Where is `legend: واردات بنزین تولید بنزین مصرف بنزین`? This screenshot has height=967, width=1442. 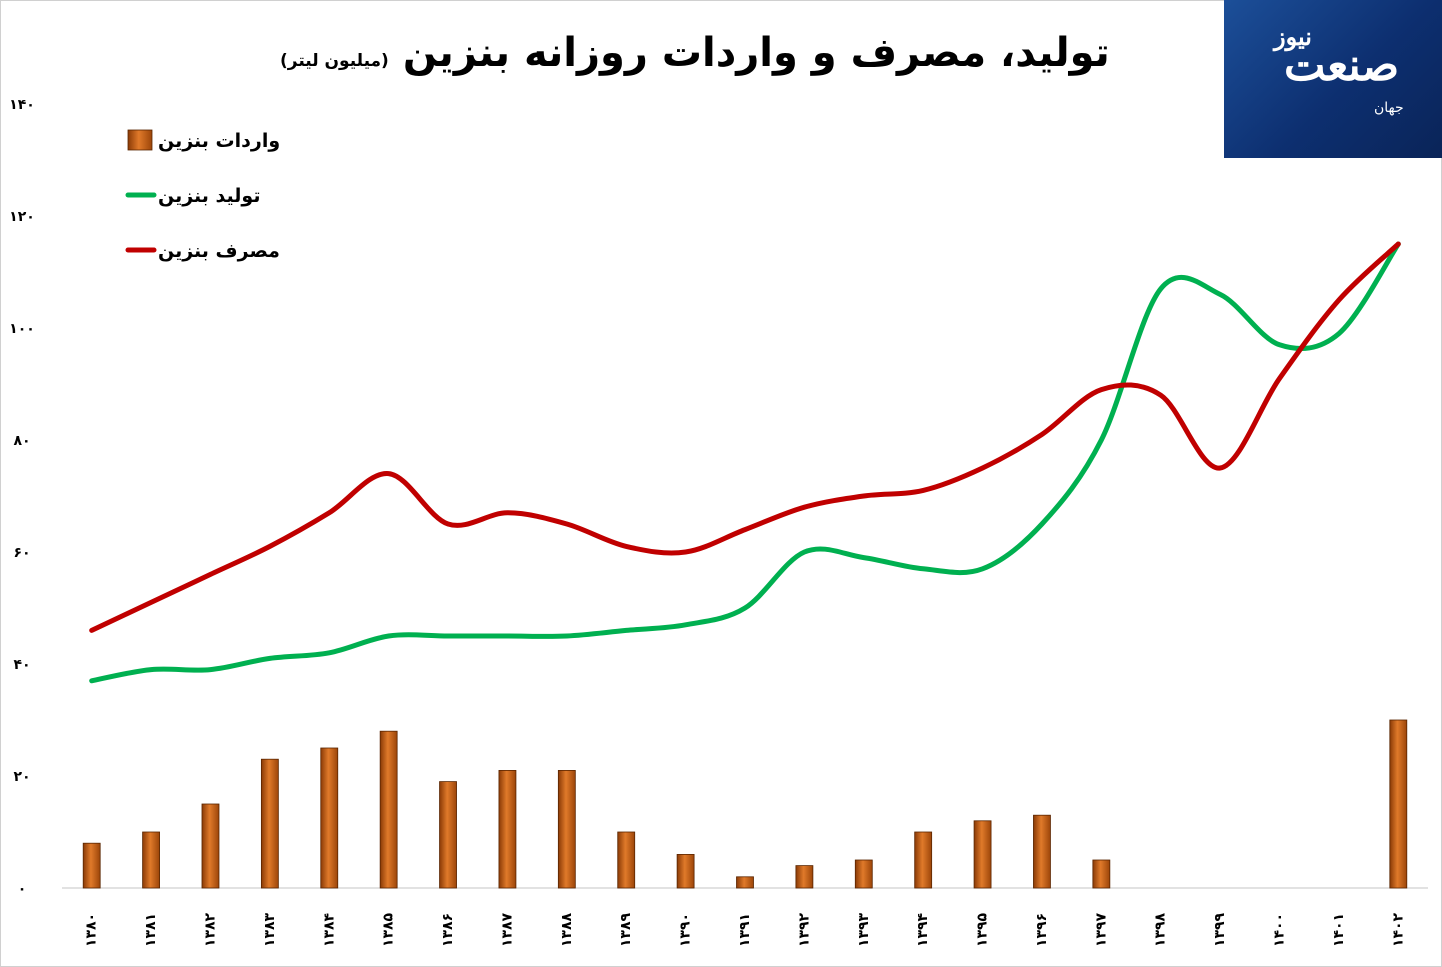 legend: واردات بنزین تولید بنزین مصرف بنزین is located at coordinates (202, 195).